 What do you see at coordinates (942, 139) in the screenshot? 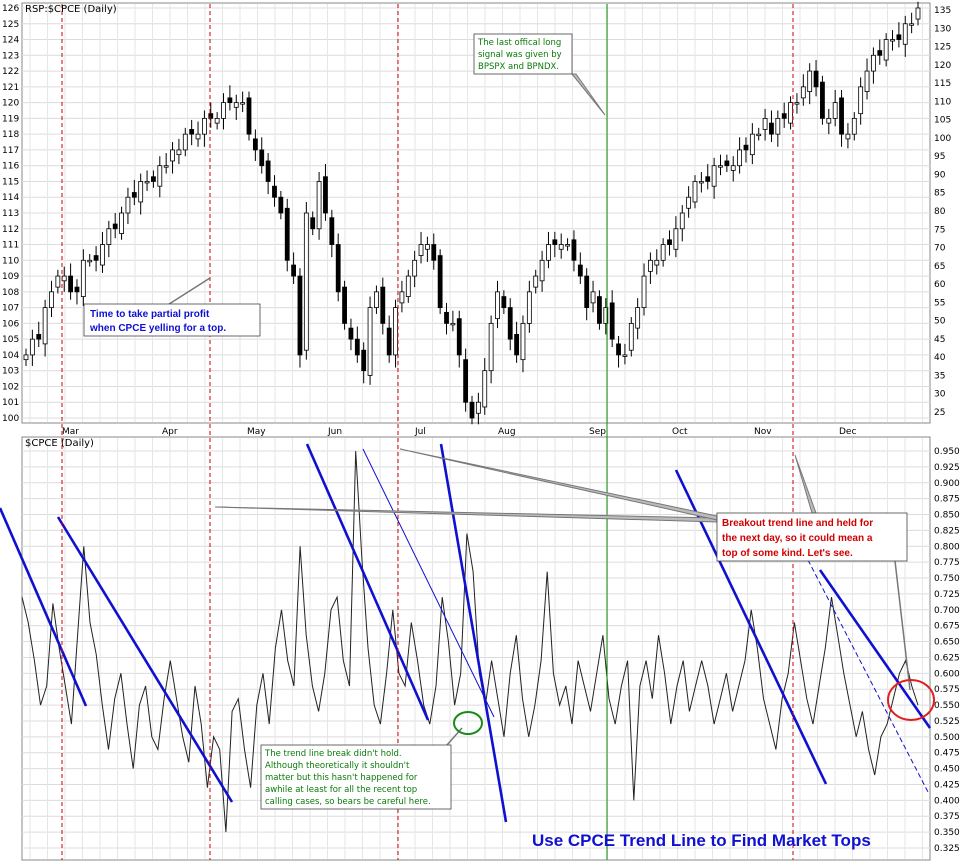
I see `price-right-tick: 100` at bounding box center [942, 139].